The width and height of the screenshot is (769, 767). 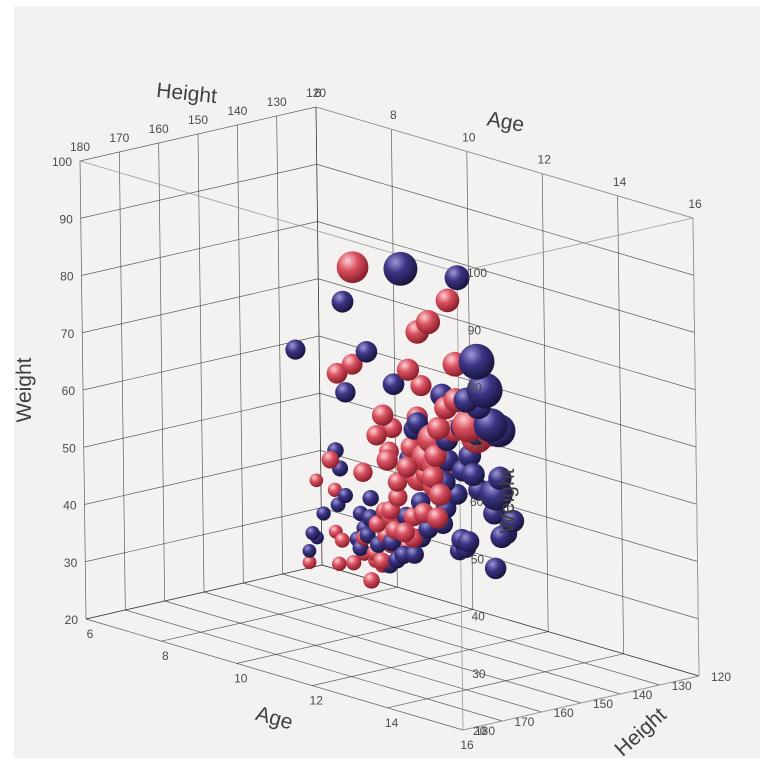 What do you see at coordinates (479, 617) in the screenshot?
I see `weight-tick-right: 40` at bounding box center [479, 617].